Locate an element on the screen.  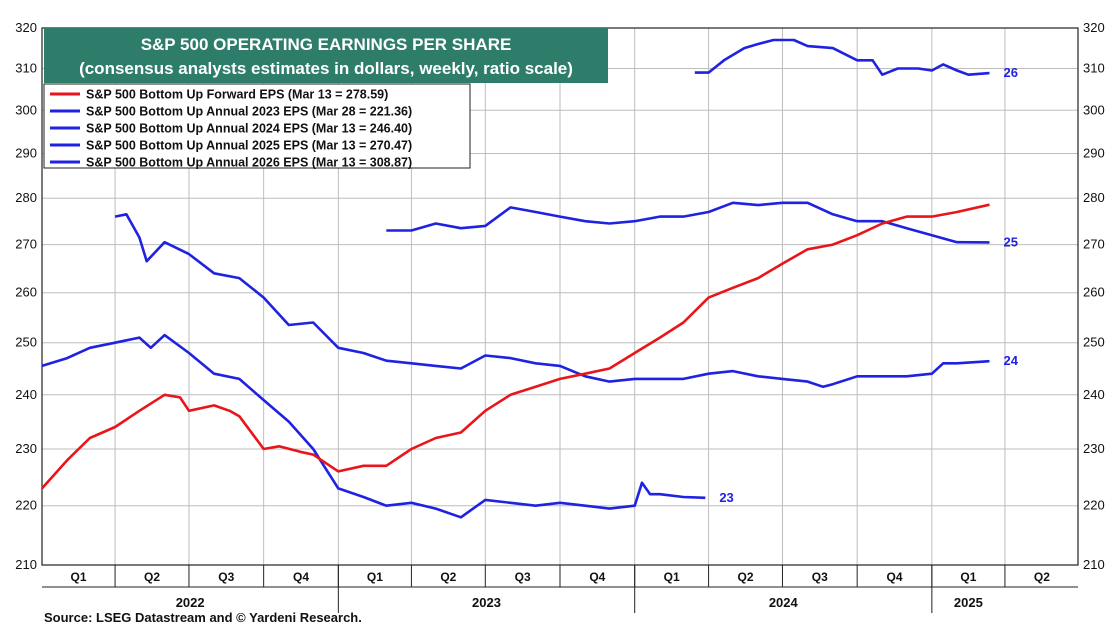
x-year-label: 2022 is located at coordinates (190, 602).